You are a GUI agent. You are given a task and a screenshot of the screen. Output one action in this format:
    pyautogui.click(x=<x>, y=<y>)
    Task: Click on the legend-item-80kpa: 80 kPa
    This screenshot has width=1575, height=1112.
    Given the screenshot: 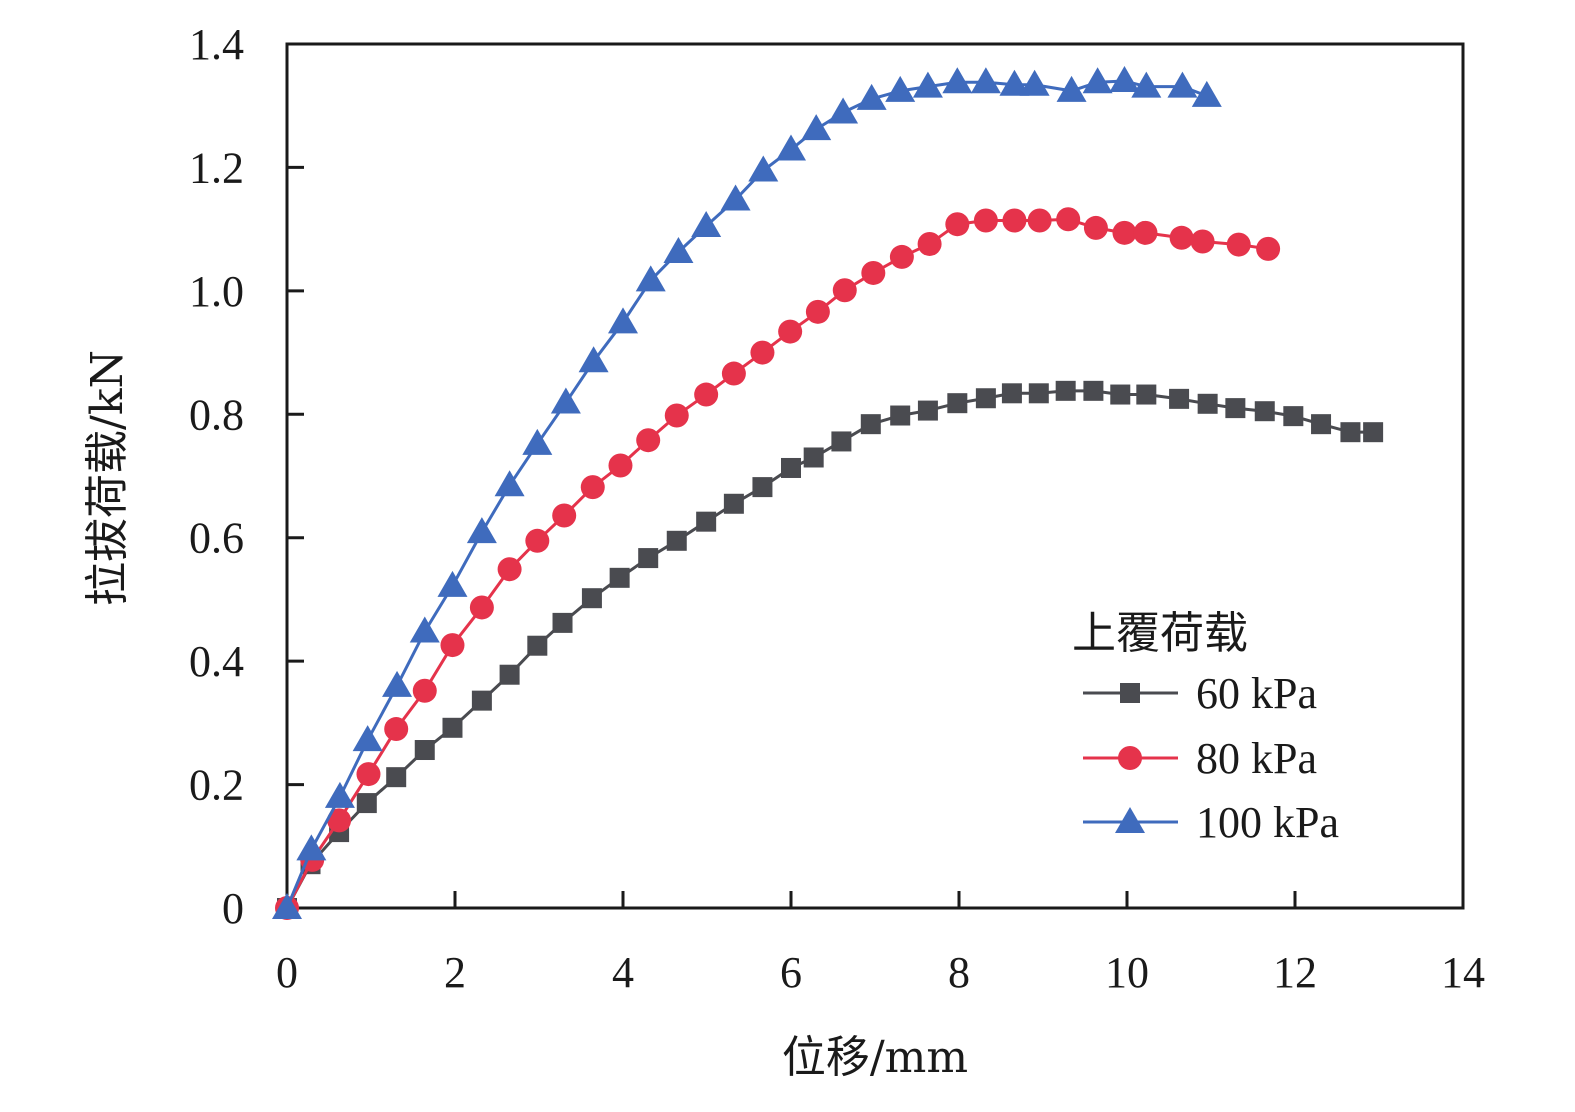 What is the action you would take?
    pyautogui.click(x=1200, y=758)
    